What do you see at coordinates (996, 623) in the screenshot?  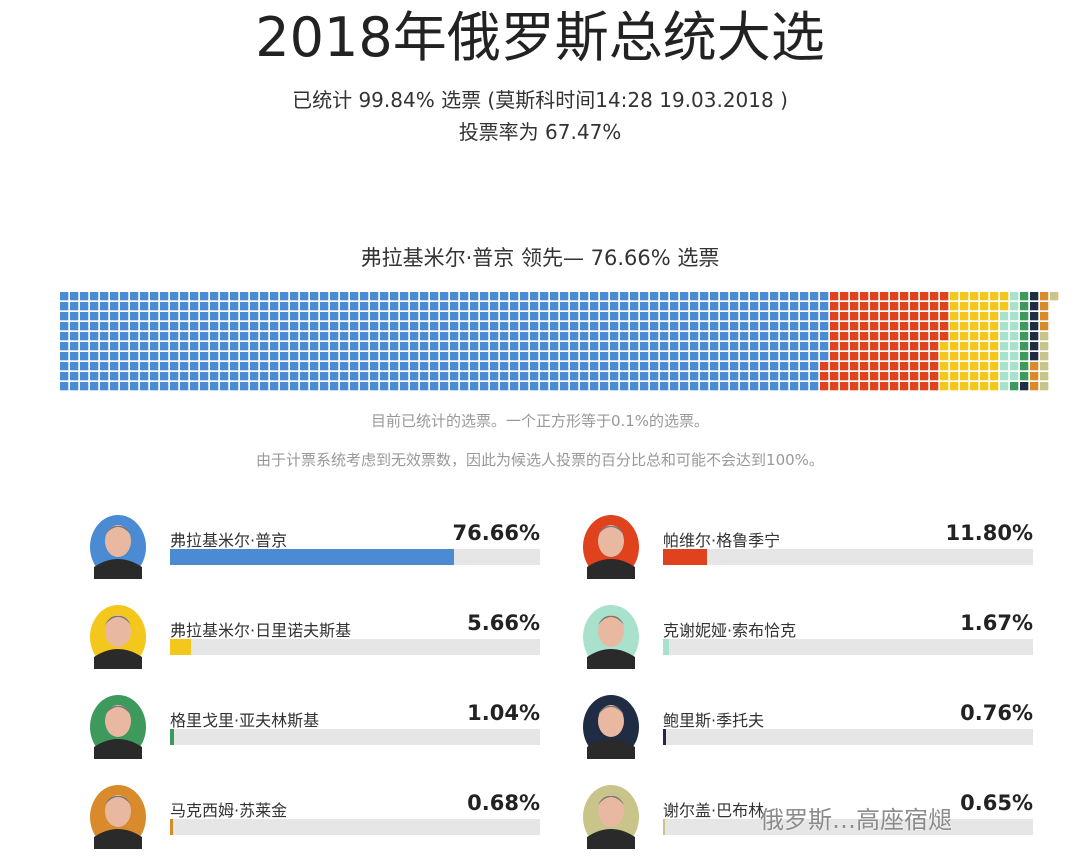 I see `candidate-percent: 1.67%` at bounding box center [996, 623].